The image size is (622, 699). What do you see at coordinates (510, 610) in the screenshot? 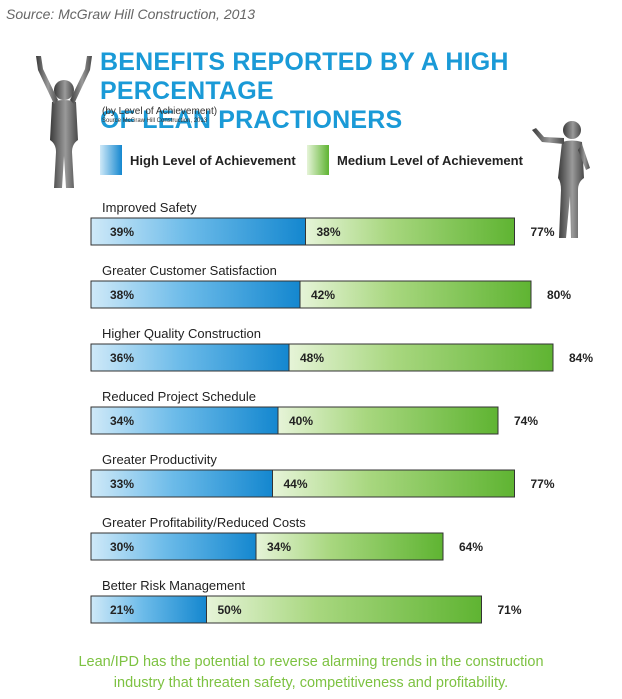
I see `bar-total-value: 71%` at bounding box center [510, 610].